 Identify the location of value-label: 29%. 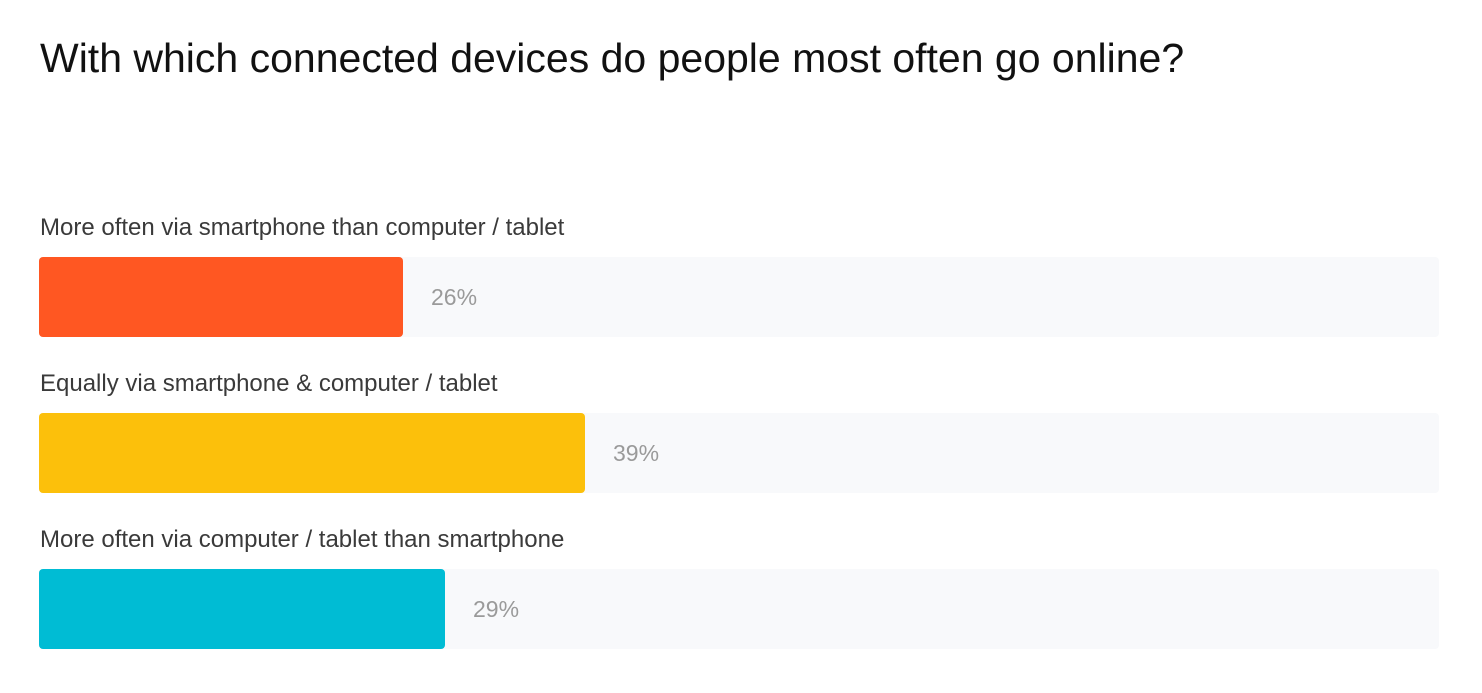
(496, 609).